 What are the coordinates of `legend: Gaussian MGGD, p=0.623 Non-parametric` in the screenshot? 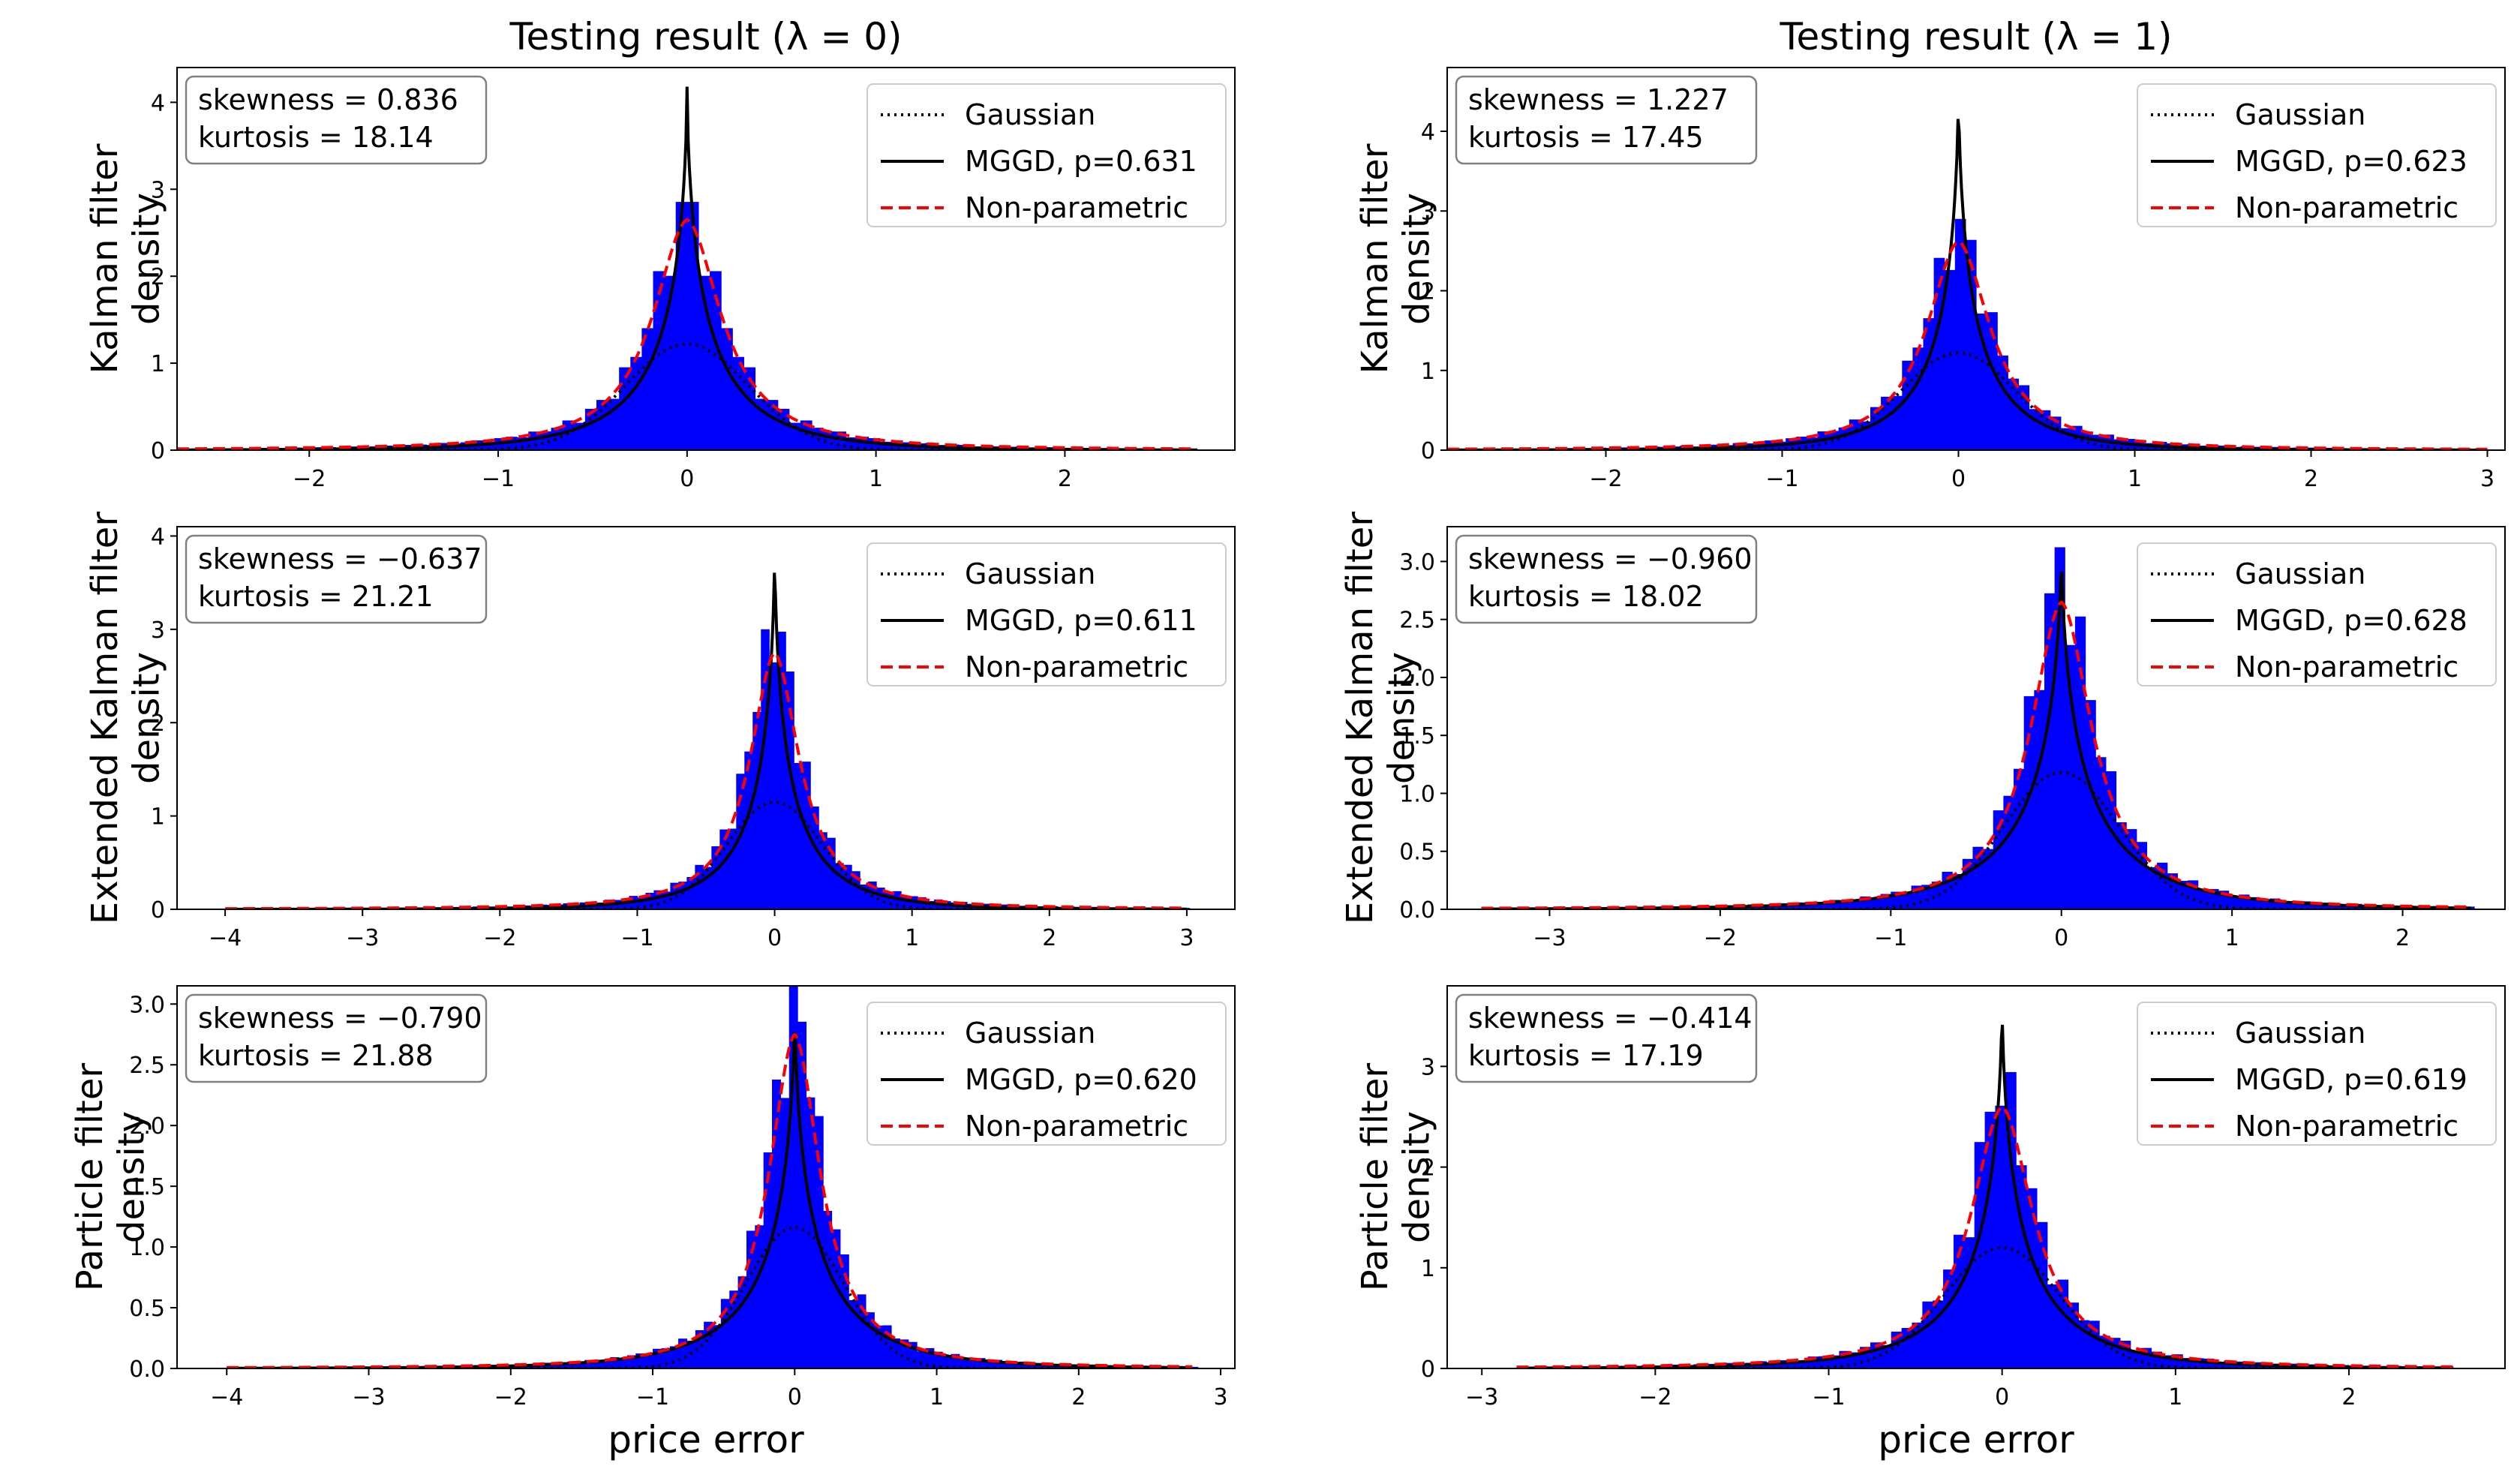 It's located at (2317, 155).